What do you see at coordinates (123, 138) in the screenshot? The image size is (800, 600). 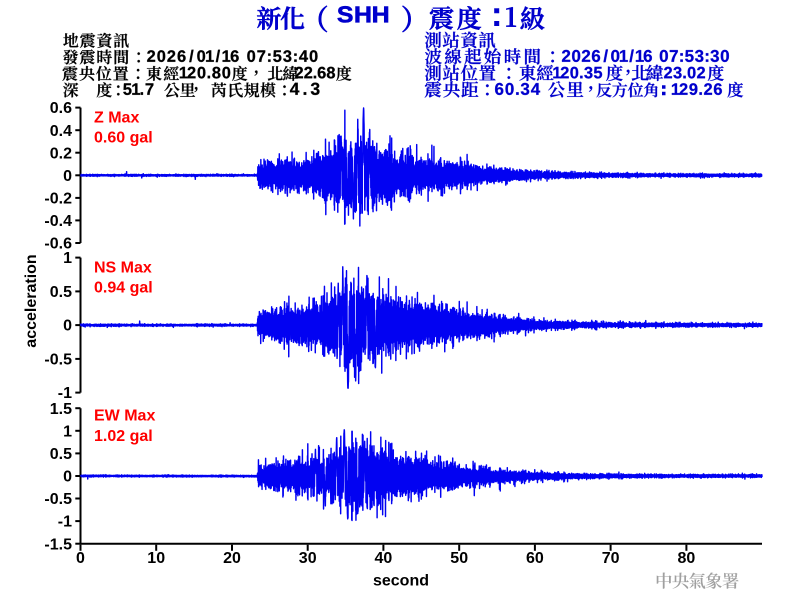 I see `svg-text: 0.60 gal` at bounding box center [123, 138].